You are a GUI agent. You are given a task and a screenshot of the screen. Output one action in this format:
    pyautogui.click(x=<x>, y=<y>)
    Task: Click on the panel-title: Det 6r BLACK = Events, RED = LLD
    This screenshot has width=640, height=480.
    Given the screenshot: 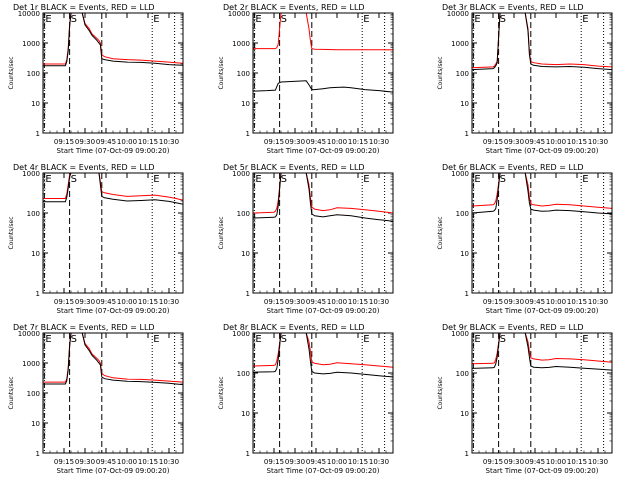 What is the action you would take?
    pyautogui.click(x=513, y=167)
    